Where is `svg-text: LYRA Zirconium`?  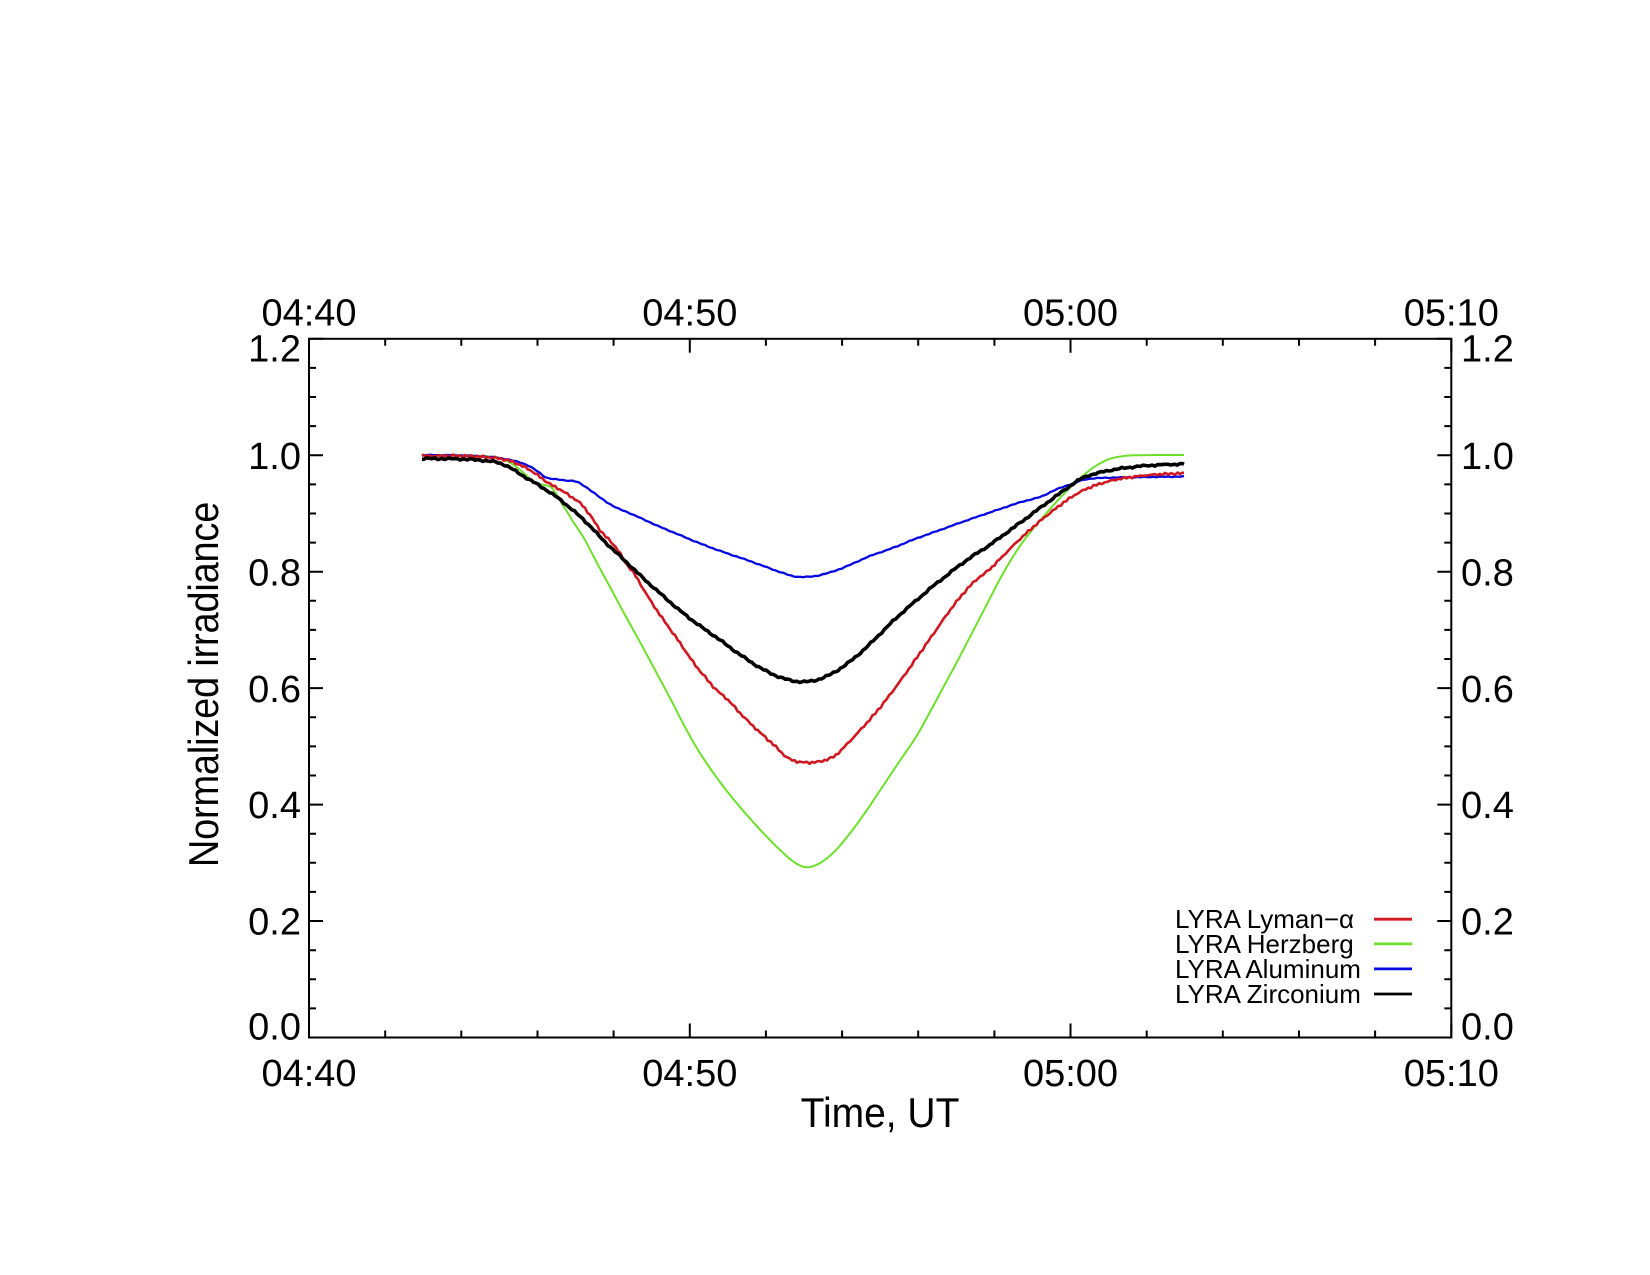
svg-text: LYRA Zirconium is located at coordinates (1268, 994).